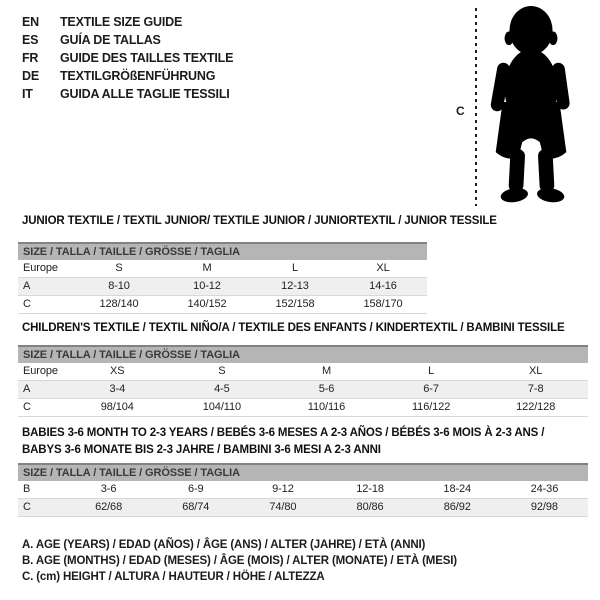 The image size is (600, 600). I want to click on language-code: IT, so click(27, 94).